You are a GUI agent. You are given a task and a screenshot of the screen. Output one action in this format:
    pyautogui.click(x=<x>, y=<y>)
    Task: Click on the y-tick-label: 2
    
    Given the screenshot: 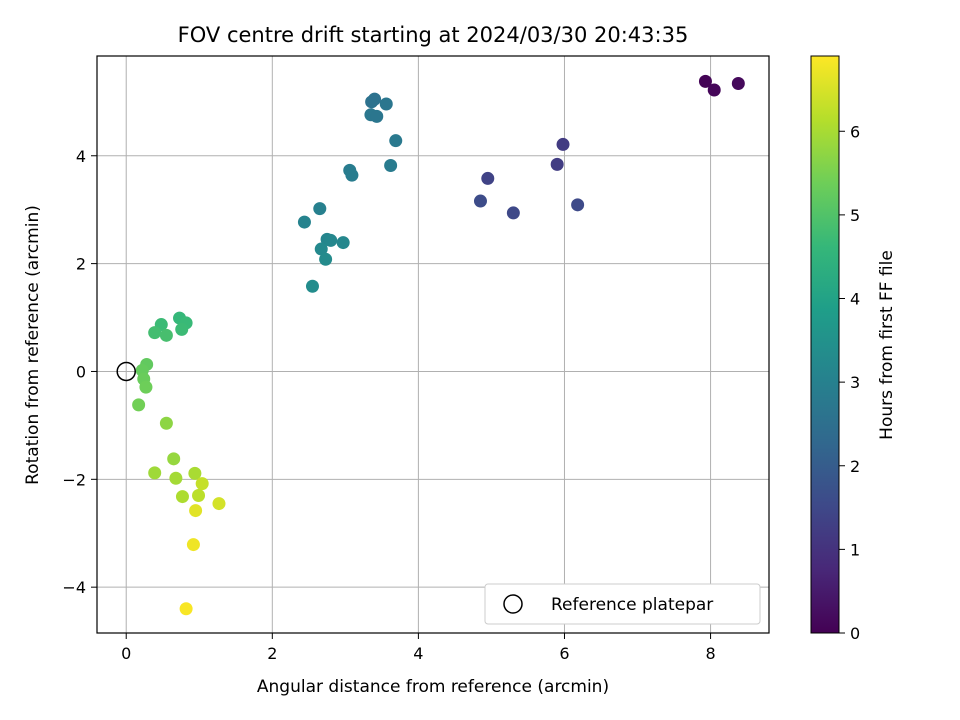 What is the action you would take?
    pyautogui.click(x=81, y=264)
    